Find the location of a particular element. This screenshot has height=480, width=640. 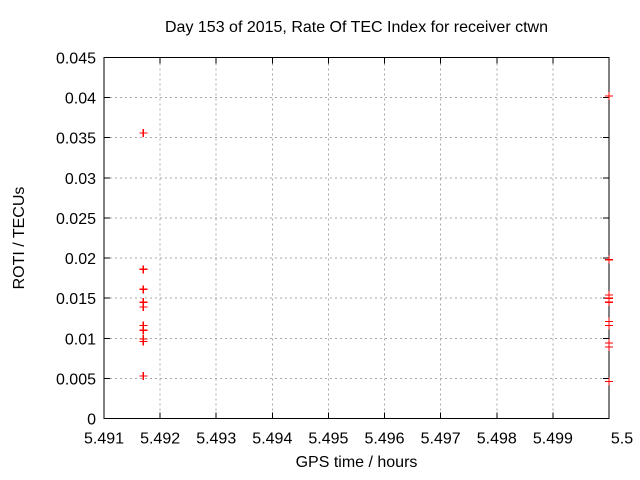

x-tick-label: 5.493 is located at coordinates (216, 439).